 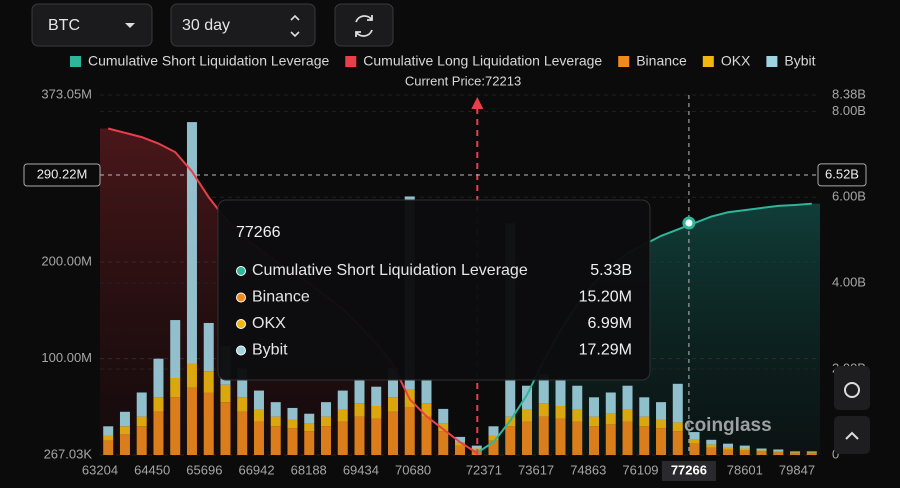 I want to click on y2-tick-label: 4.00B, so click(x=849, y=282).